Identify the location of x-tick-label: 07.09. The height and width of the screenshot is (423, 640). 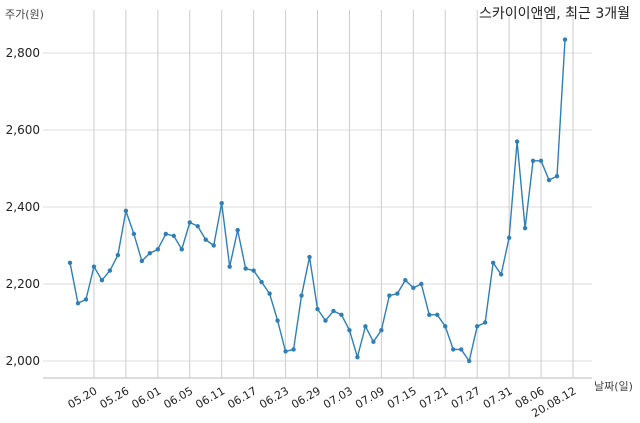
(370, 397).